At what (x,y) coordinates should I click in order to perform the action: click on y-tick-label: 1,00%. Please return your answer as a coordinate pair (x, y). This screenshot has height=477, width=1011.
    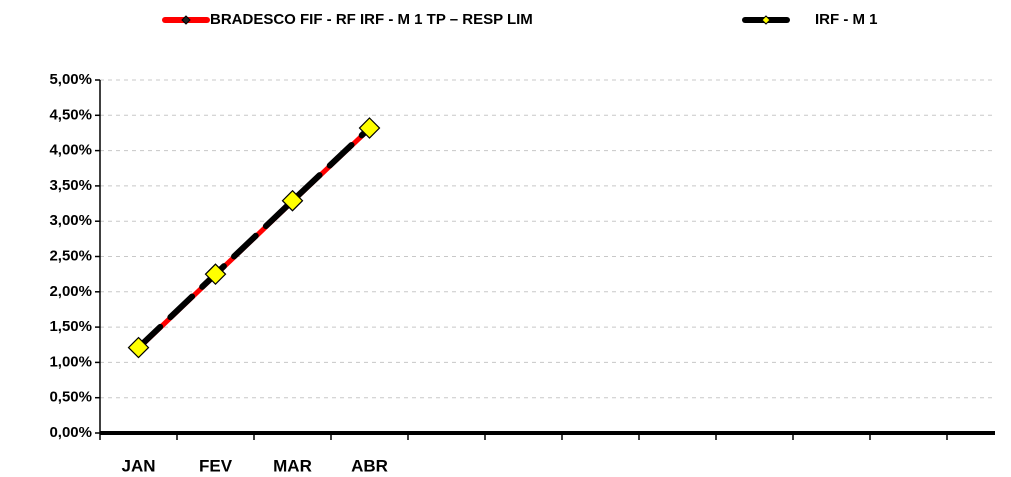
    Looking at the image, I should click on (70, 361).